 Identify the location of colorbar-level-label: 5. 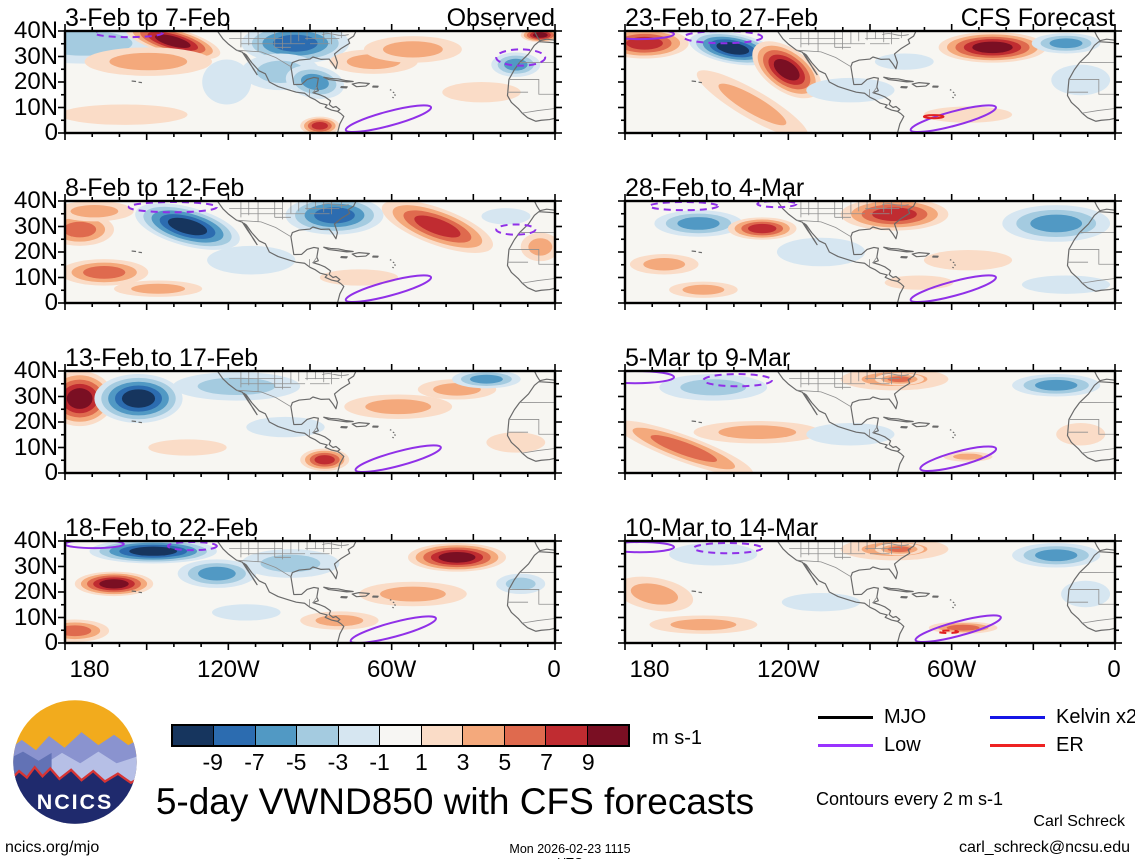
(505, 762).